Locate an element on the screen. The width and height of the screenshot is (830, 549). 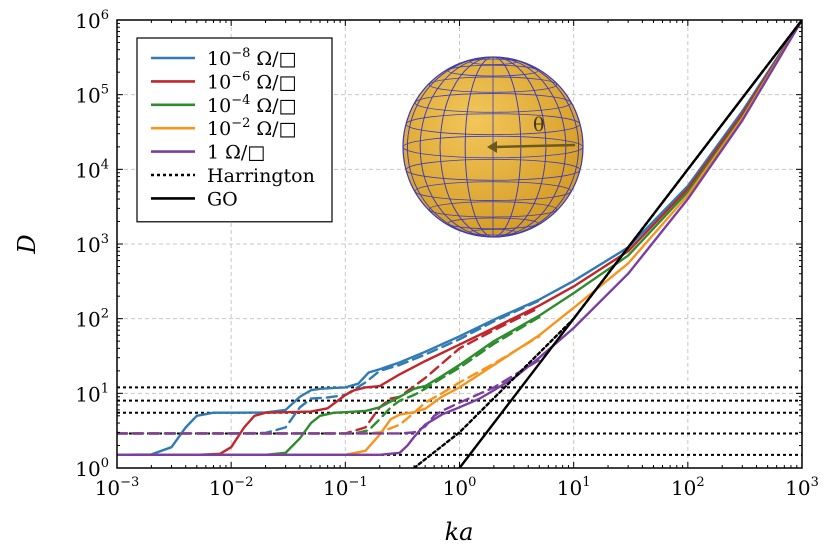
x-axis-label: ka is located at coordinates (459, 532).